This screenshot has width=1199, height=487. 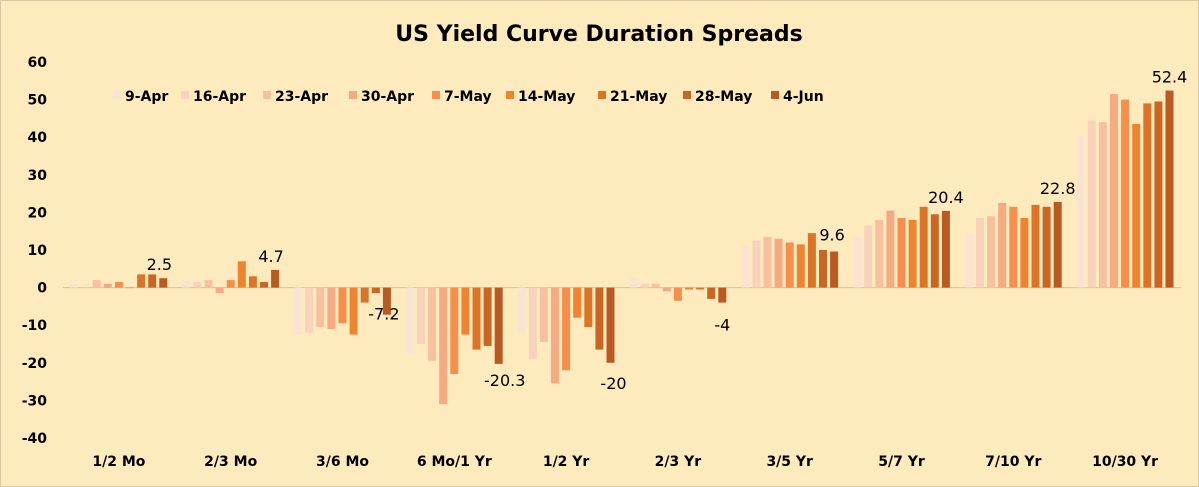 I want to click on legend-item: 21-May, so click(x=632, y=97).